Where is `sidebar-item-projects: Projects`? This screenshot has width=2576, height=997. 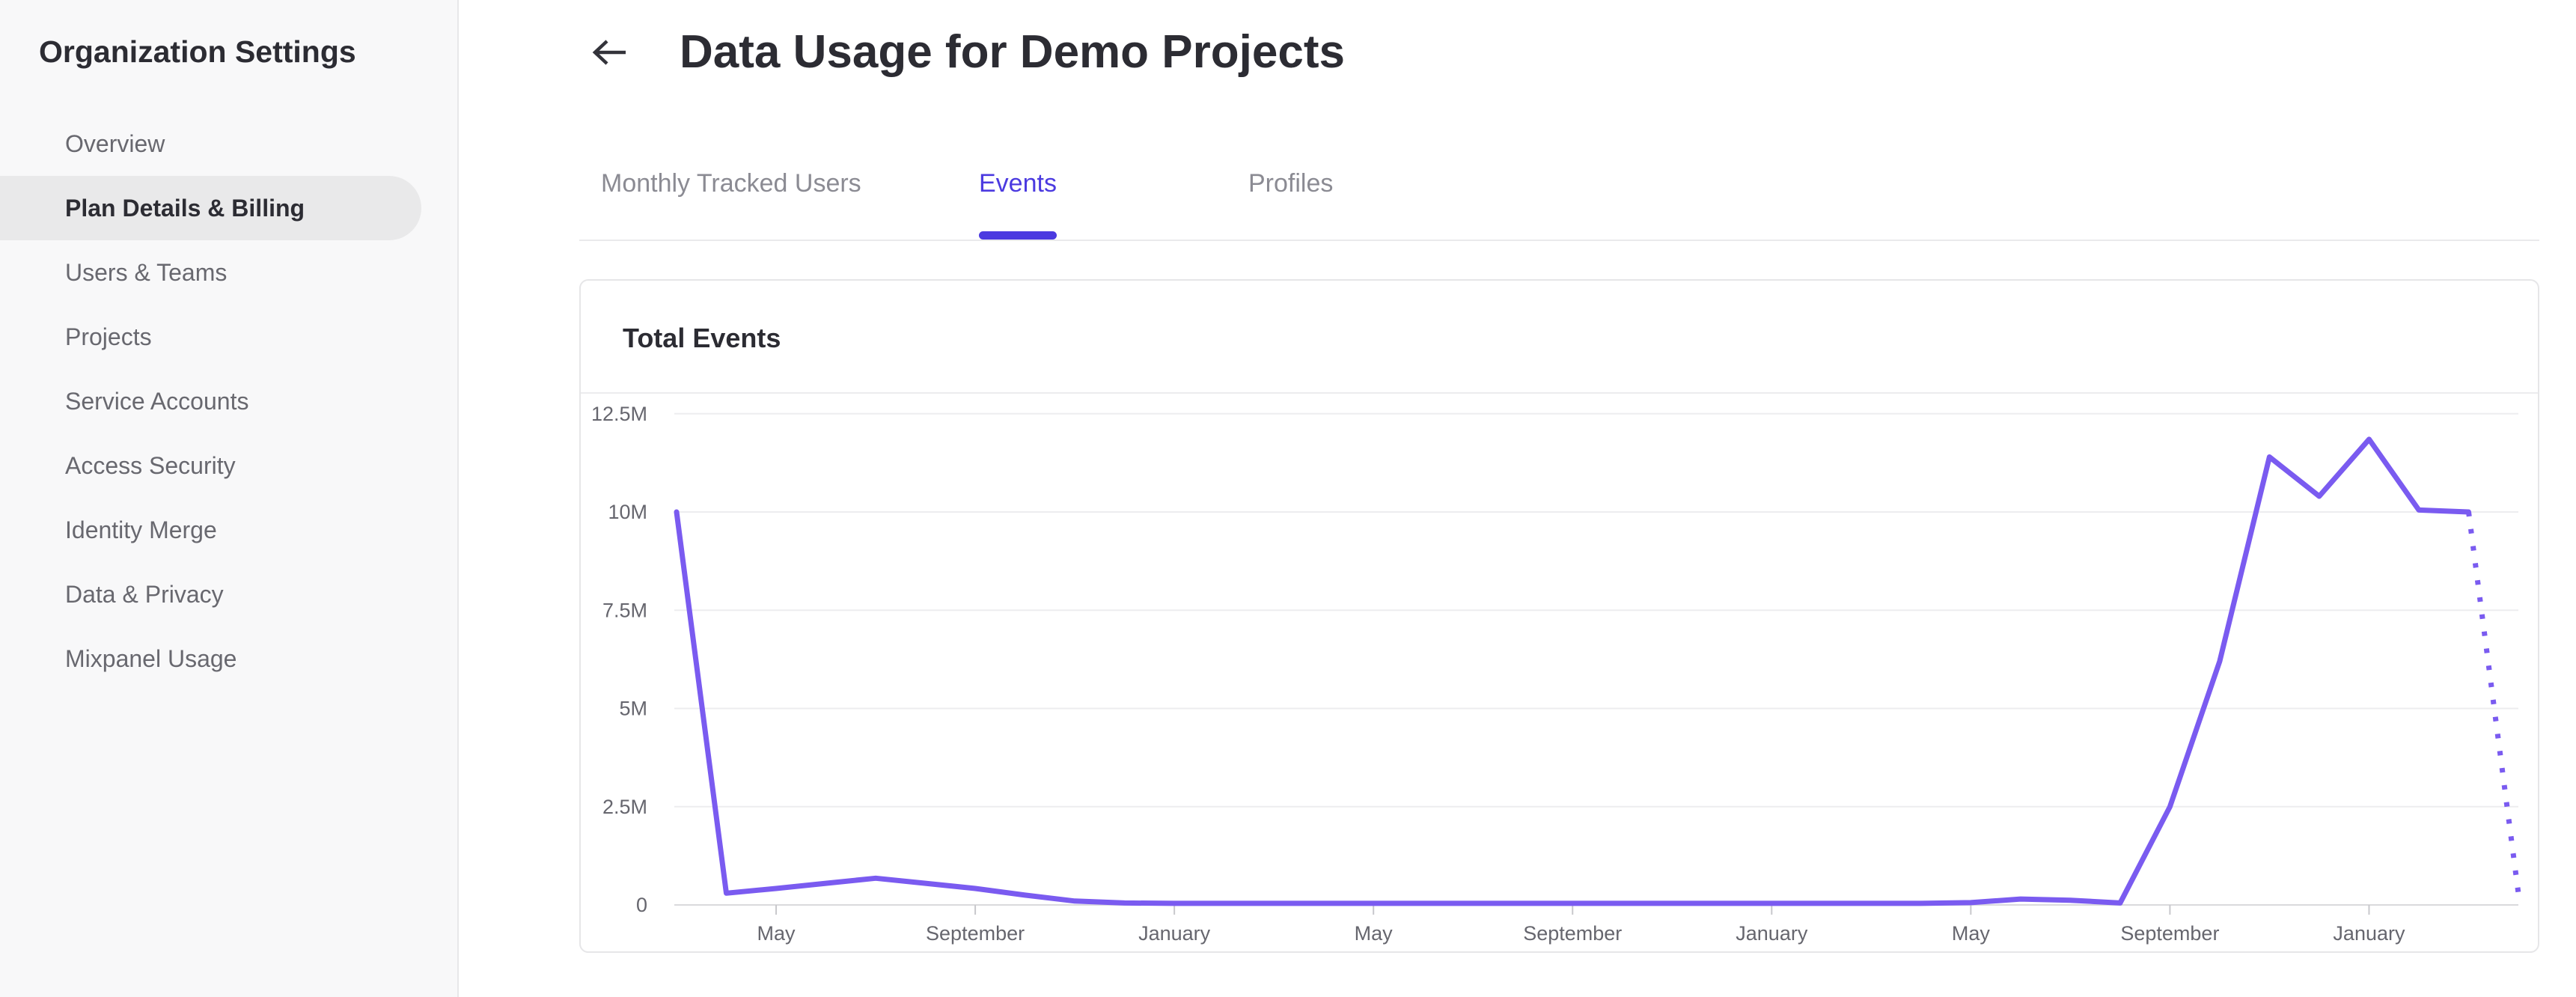
sidebar-item-projects: Projects is located at coordinates (109, 336).